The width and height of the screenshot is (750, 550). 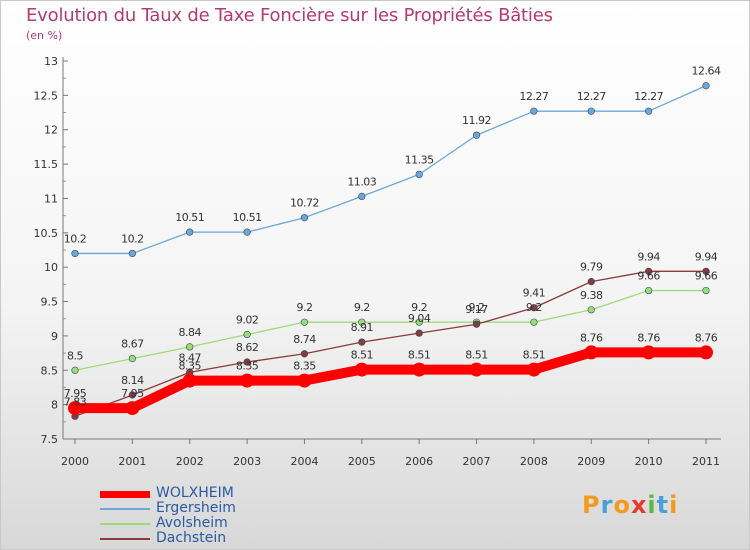 I want to click on data-label: 12.27, so click(x=648, y=96).